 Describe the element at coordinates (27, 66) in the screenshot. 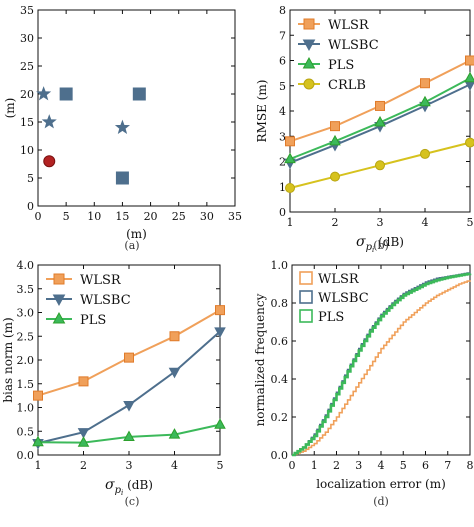

I see `y-tick-label: 25` at that location.